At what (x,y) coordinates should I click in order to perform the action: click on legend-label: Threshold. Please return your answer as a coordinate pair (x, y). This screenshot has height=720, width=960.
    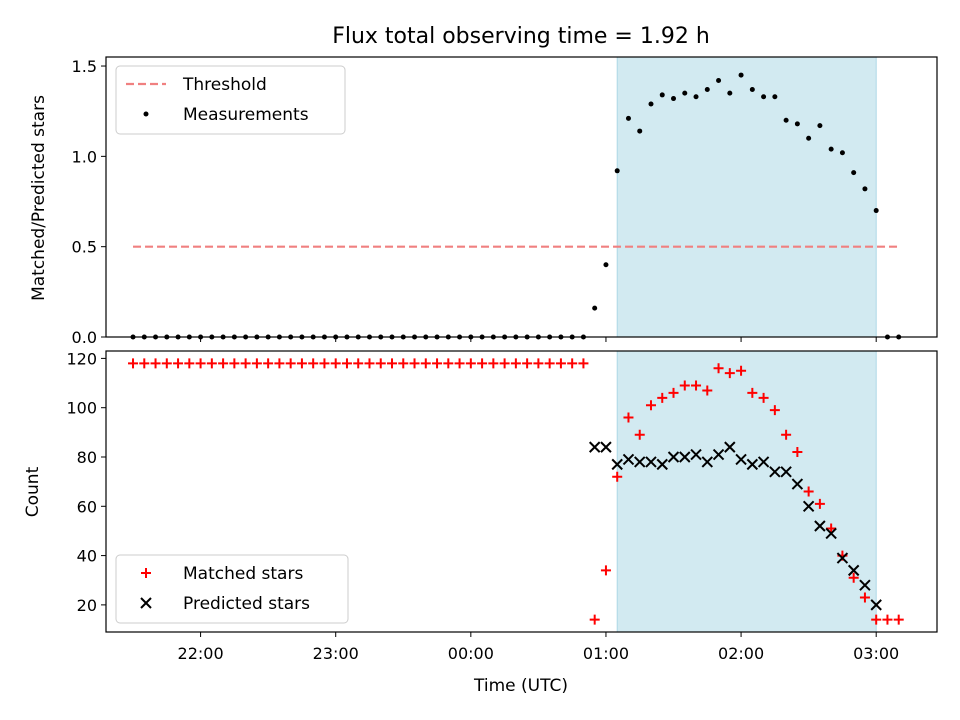
    Looking at the image, I should click on (224, 85).